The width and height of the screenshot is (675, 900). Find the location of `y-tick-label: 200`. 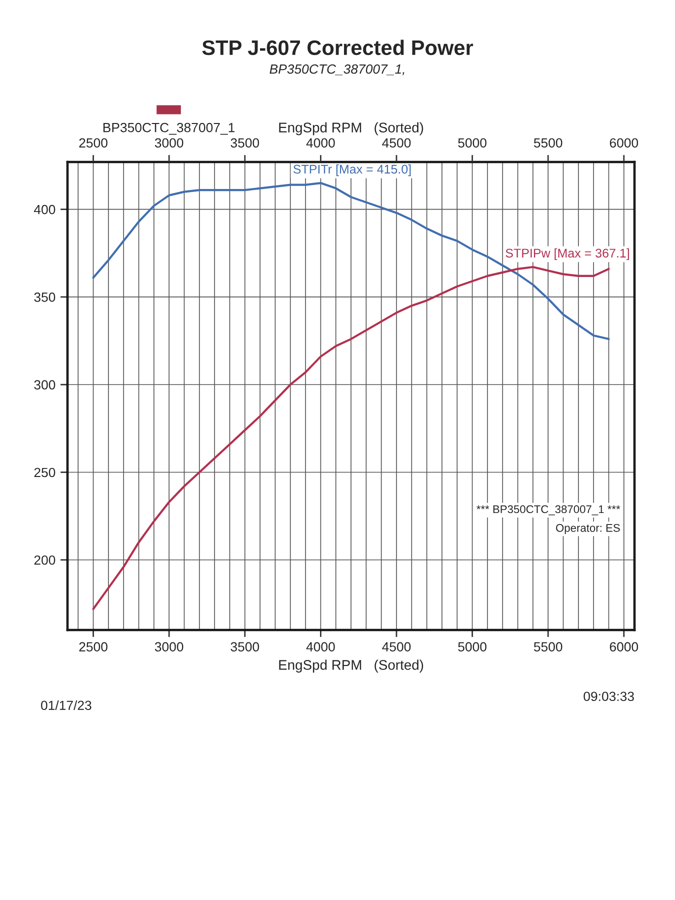

y-tick-label: 200 is located at coordinates (45, 560).